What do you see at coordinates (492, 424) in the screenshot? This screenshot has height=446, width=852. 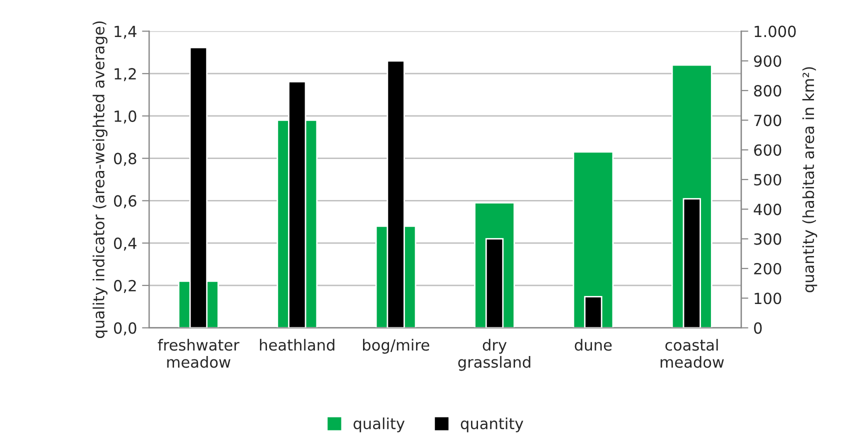 I see `legend-label: quantity` at bounding box center [492, 424].